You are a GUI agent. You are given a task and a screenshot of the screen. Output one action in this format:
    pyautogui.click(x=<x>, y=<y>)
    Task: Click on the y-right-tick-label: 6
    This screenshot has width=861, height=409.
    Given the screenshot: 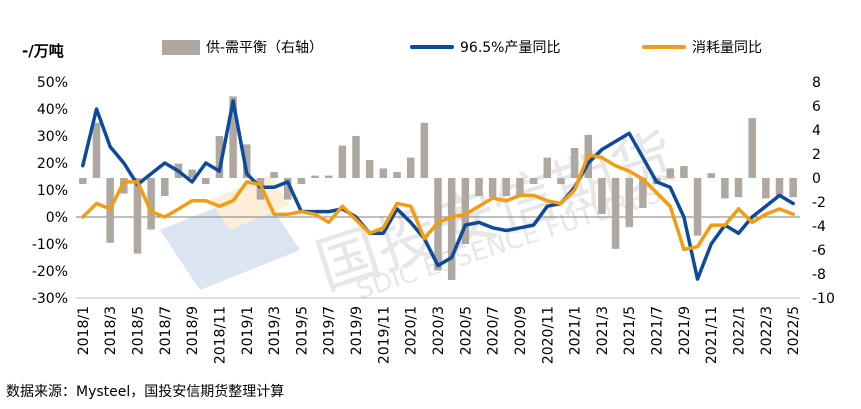 What is the action you would take?
    pyautogui.click(x=816, y=107)
    